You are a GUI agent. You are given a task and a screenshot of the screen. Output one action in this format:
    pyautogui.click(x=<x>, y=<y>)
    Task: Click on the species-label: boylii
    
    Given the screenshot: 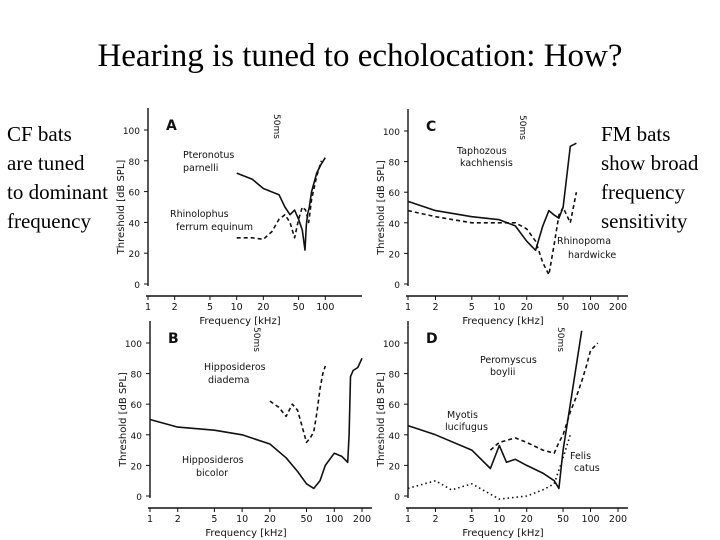 What is the action you would take?
    pyautogui.click(x=502, y=372)
    